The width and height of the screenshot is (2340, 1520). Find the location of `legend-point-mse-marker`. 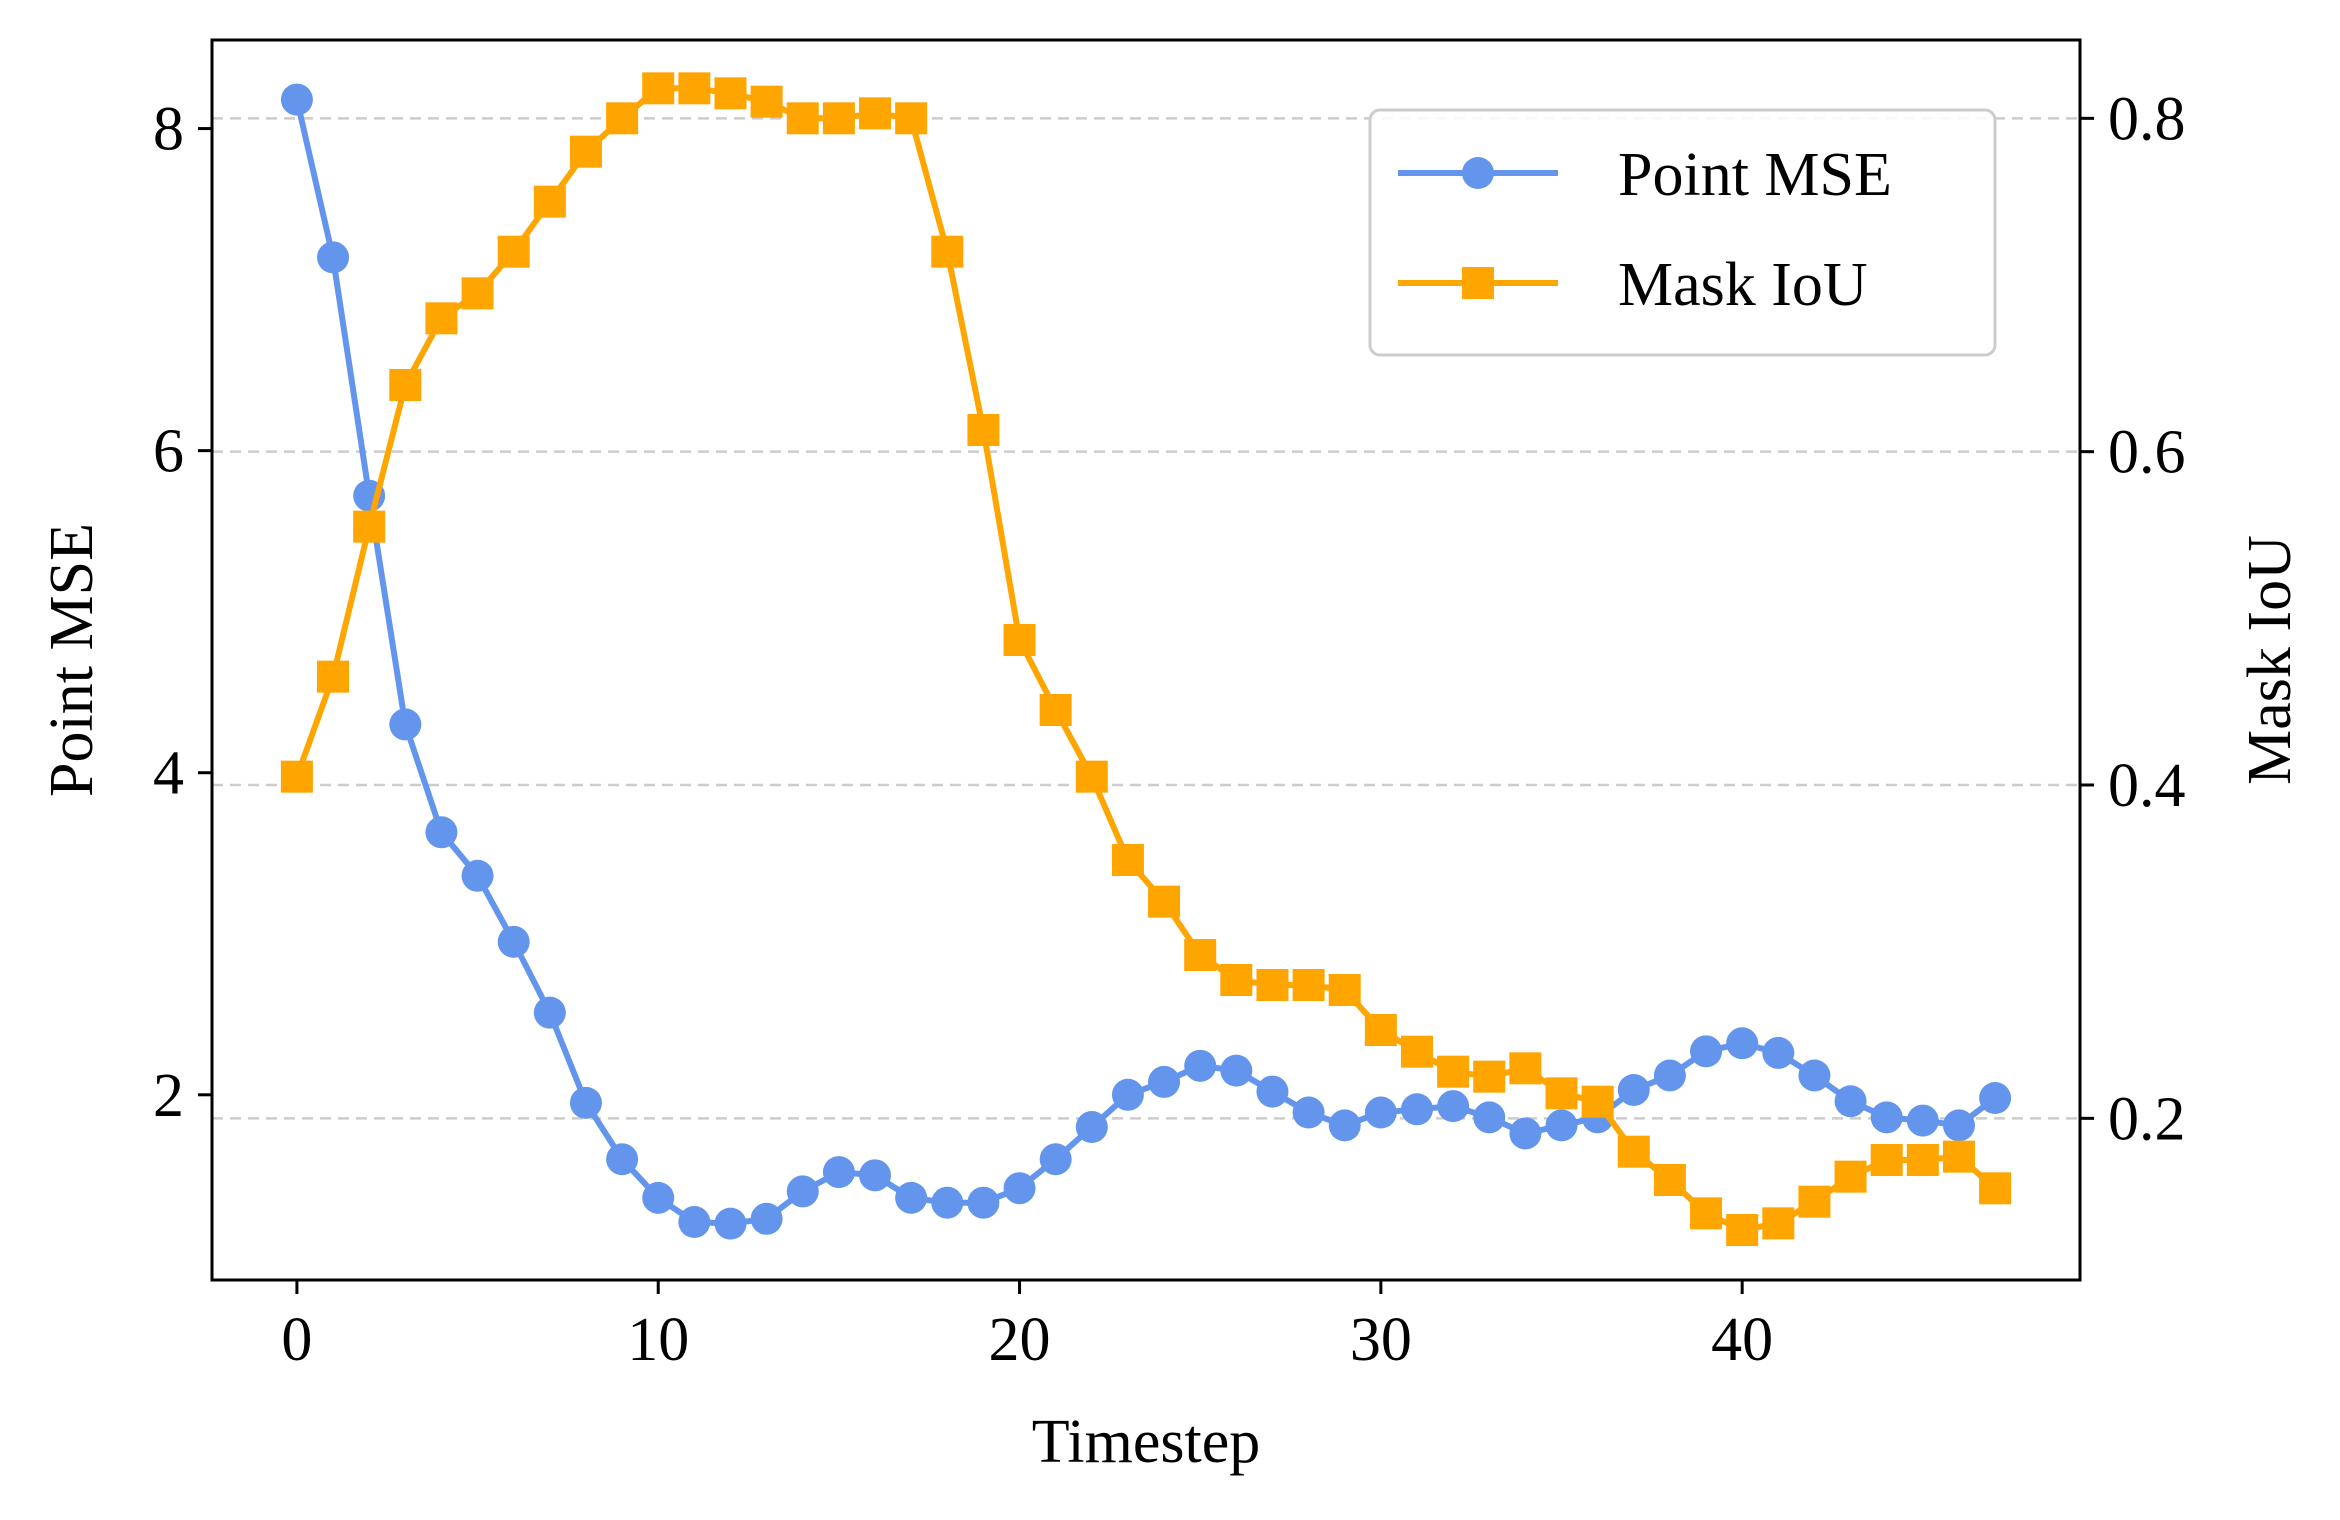

legend-point-mse-marker is located at coordinates (1478, 173).